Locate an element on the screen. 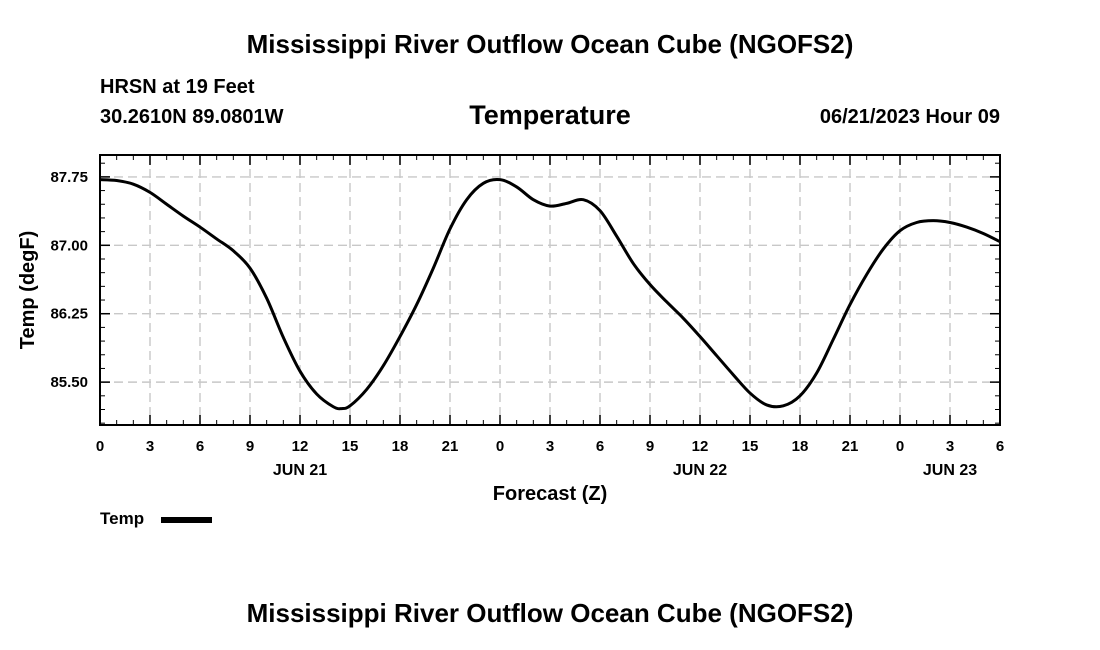 Image resolution: width=1100 pixels, height=650 pixels. variable-title: Temperature is located at coordinates (550, 115).